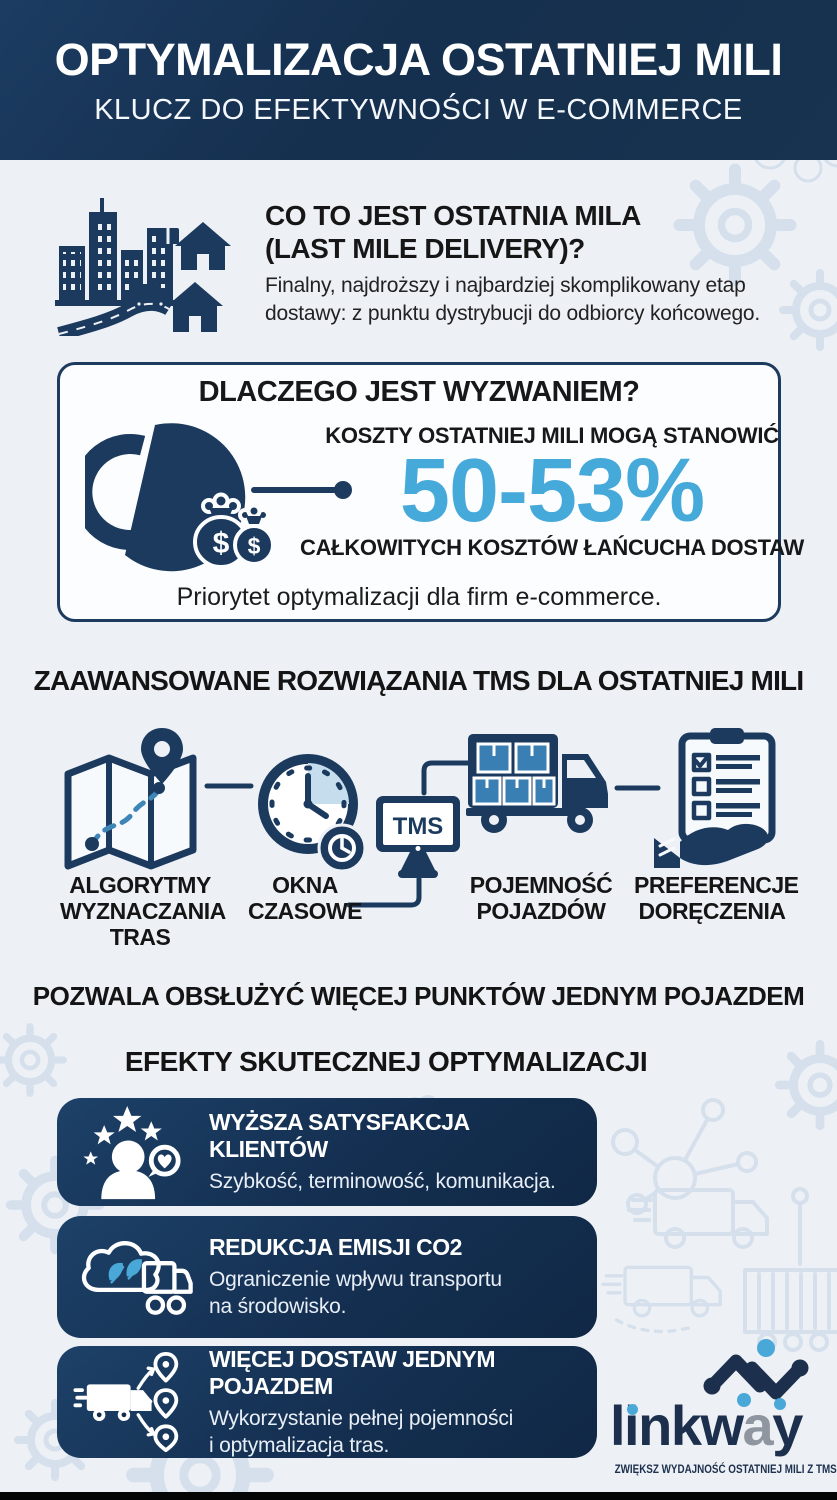 Image resolution: width=837 pixels, height=1500 pixels. Describe the element at coordinates (716, 898) in the screenshot. I see `feature-label-delivery-preferences: PREFERENCJE DORĘCZENIA` at that location.